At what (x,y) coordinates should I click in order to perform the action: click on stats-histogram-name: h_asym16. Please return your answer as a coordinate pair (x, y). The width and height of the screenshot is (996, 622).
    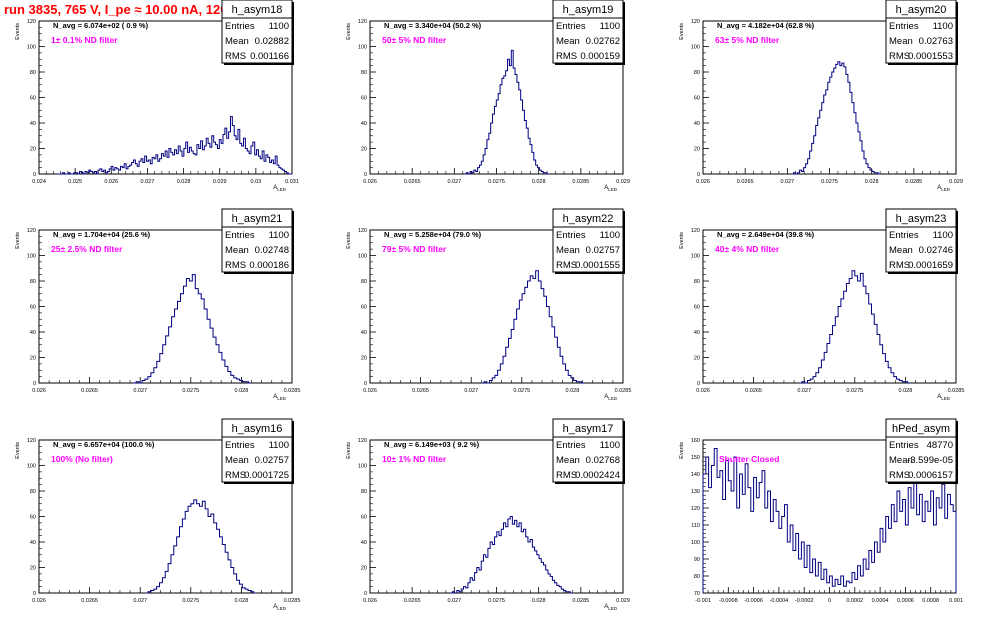
    Looking at the image, I should click on (257, 429).